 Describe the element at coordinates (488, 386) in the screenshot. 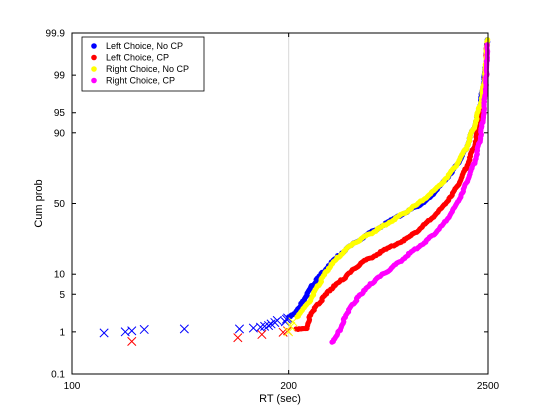

I see `x-tick-label: 2500` at that location.